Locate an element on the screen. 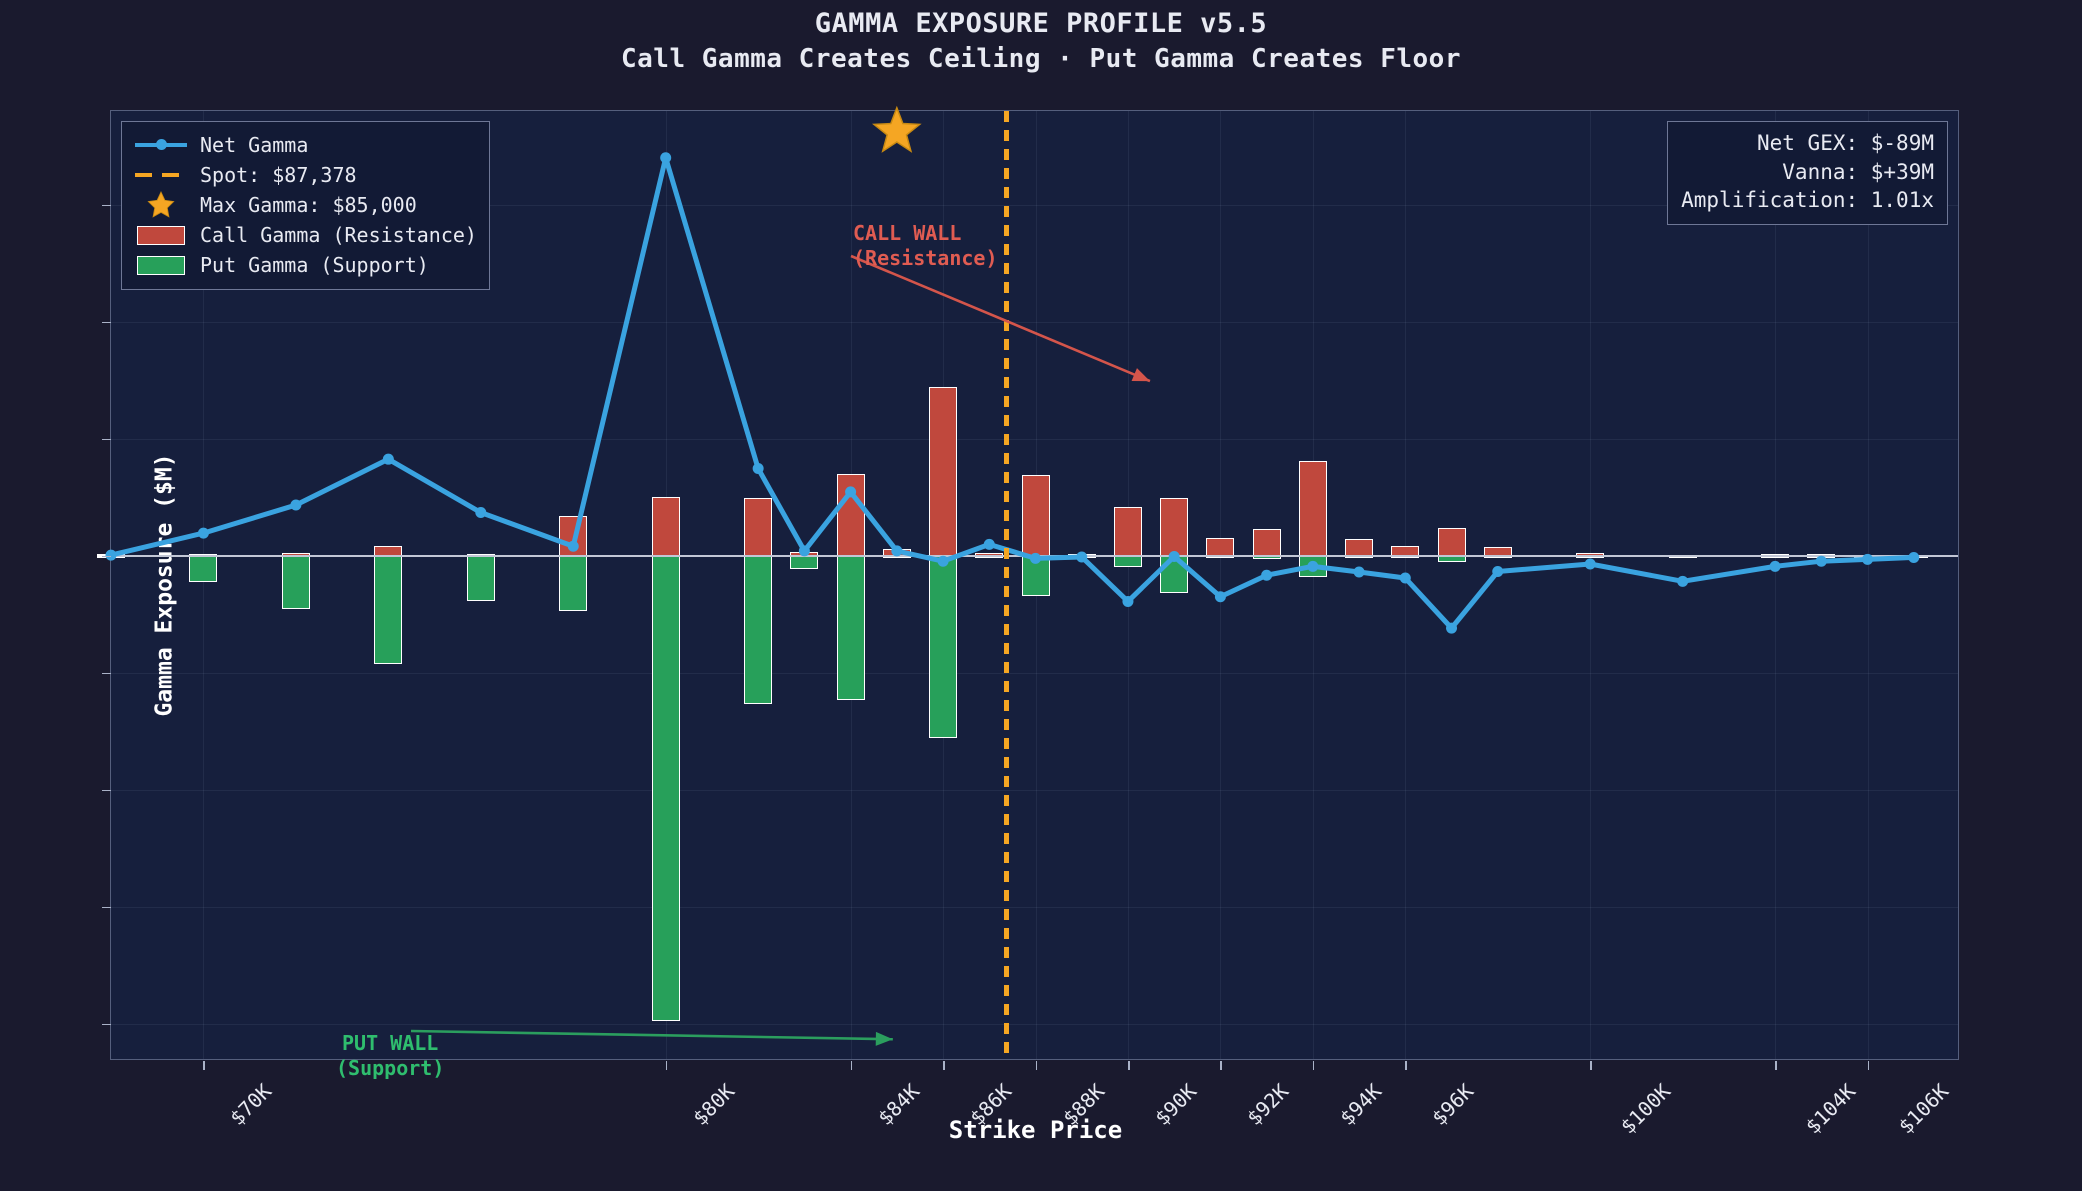 The image size is (2082, 1191). x-axis-label: Strike Price is located at coordinates (1035, 1130).